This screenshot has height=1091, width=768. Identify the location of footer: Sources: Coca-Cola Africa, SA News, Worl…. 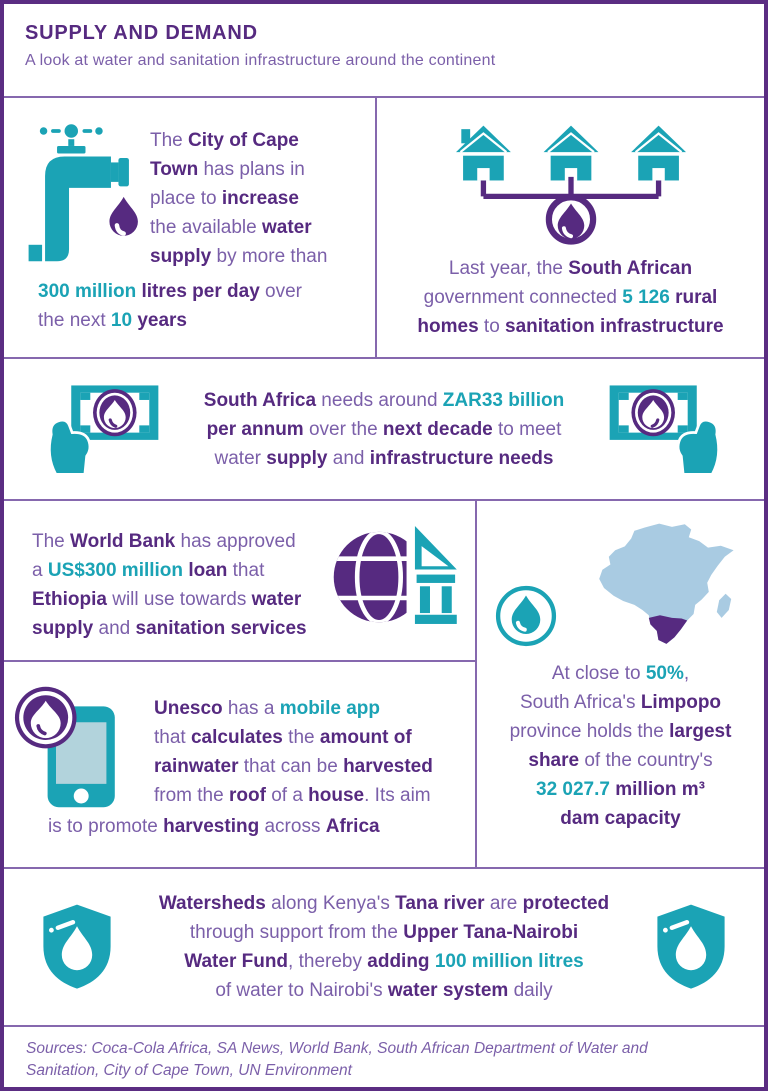
(384, 1056).